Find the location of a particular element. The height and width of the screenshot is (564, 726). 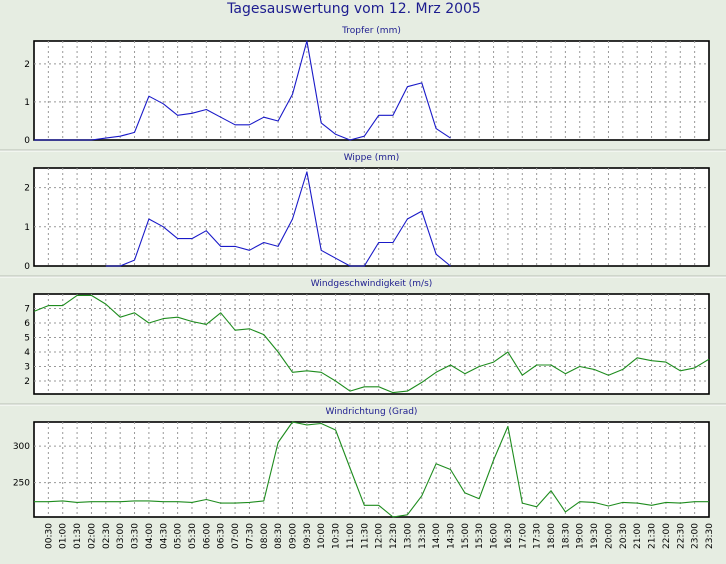

x-tick-label: 12:00 is located at coordinates (380, 536).